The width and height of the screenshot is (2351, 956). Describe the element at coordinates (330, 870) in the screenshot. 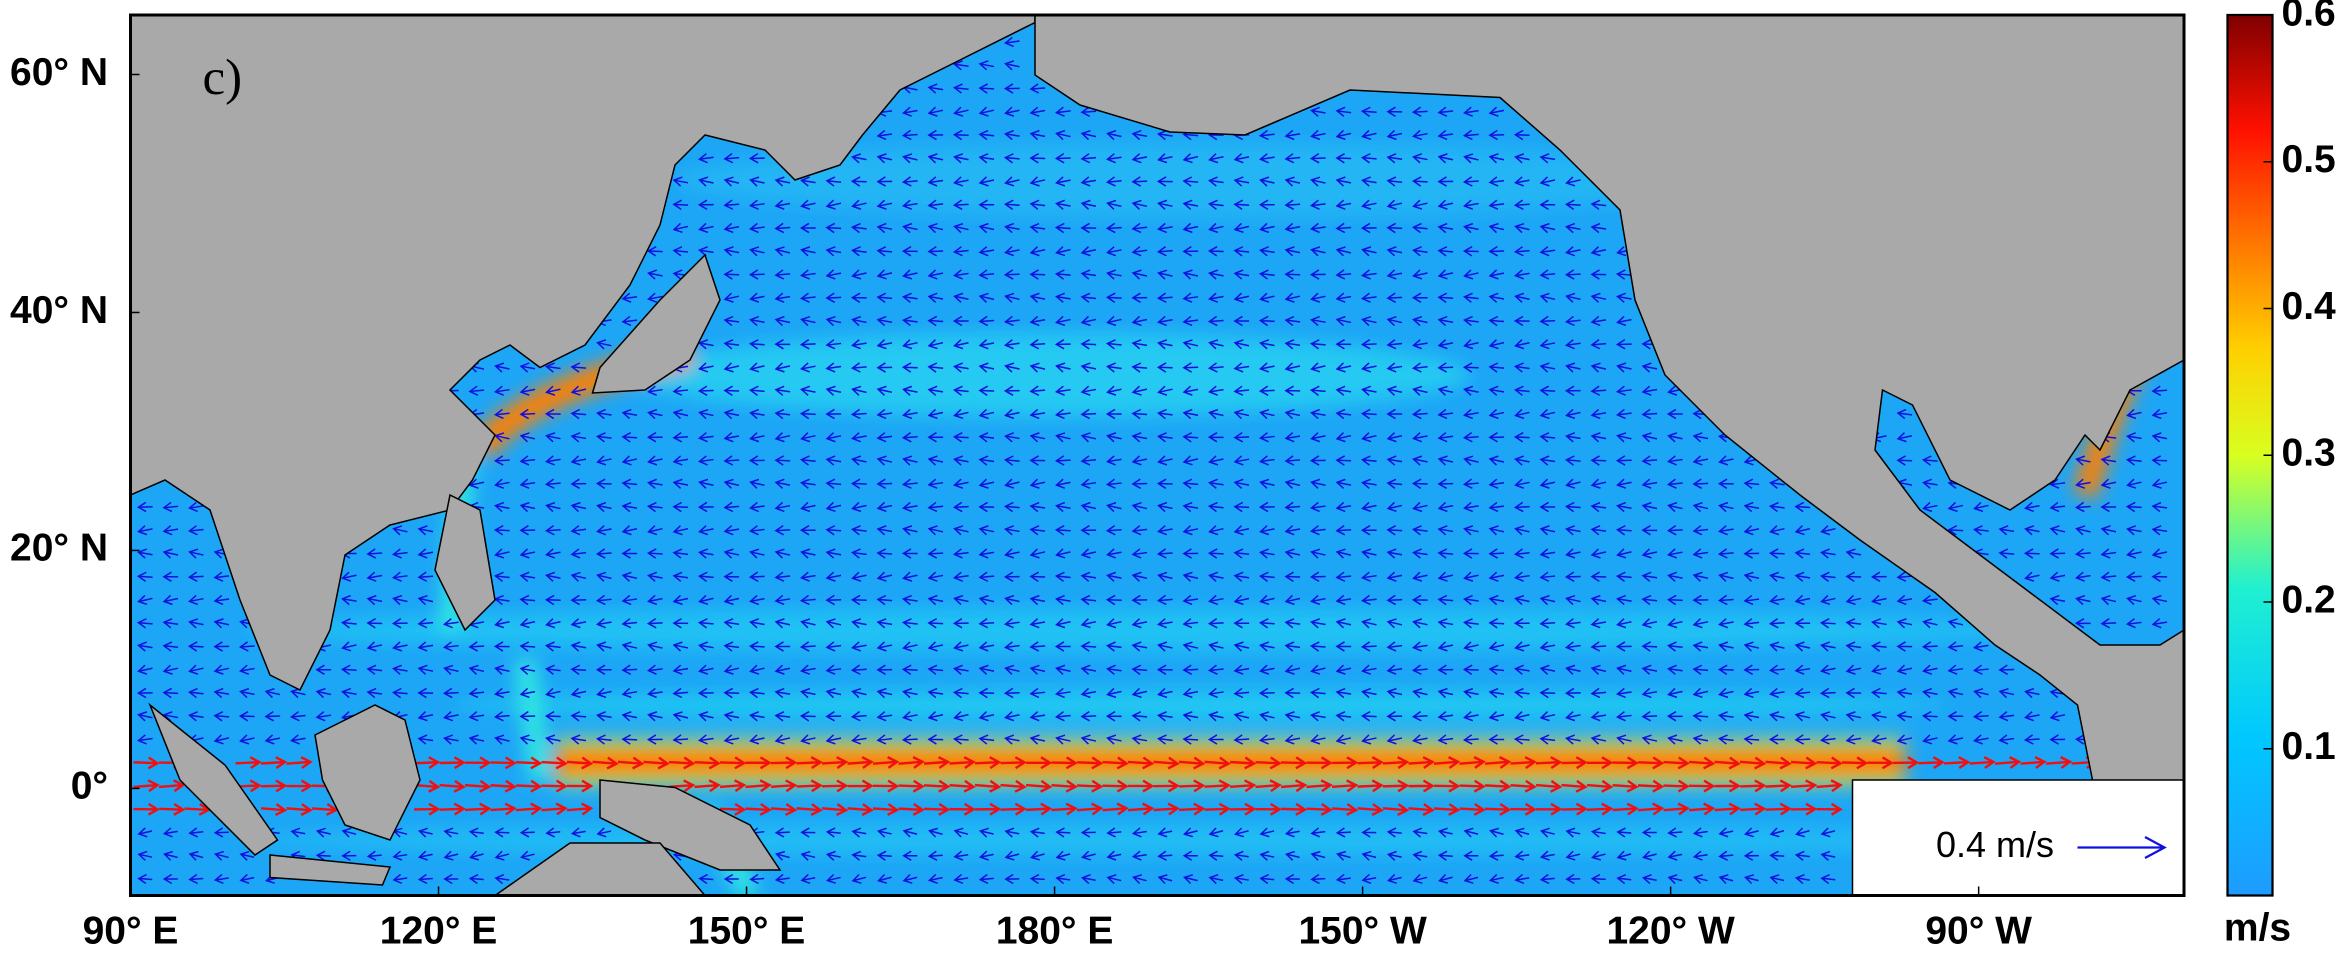

I see `java` at that location.